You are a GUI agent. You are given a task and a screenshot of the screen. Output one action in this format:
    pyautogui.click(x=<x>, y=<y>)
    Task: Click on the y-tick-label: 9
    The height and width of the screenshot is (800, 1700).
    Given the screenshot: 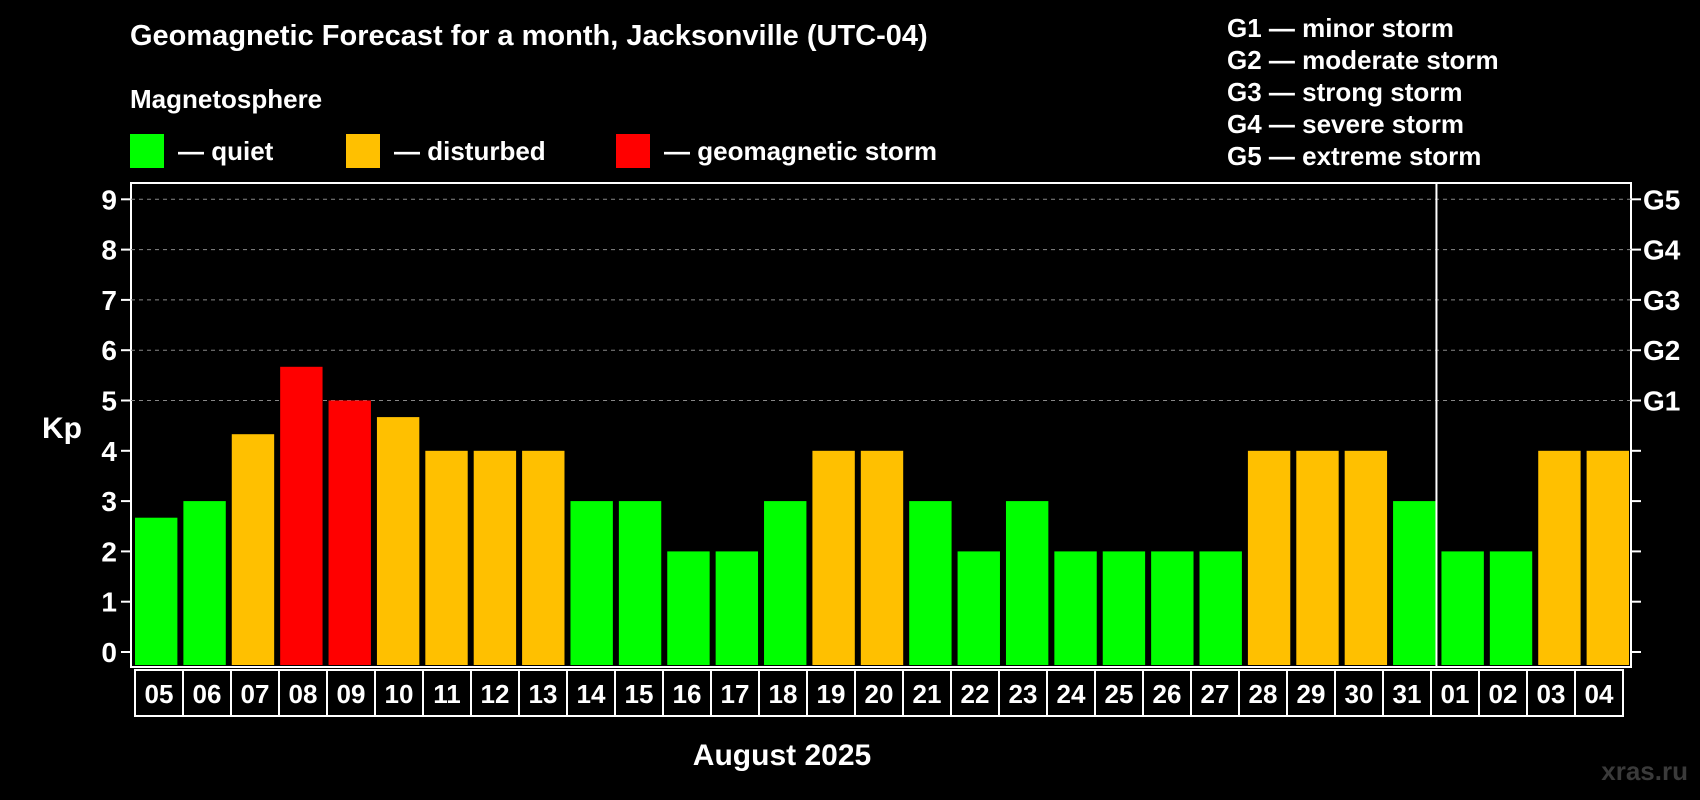 What is the action you would take?
    pyautogui.click(x=109, y=199)
    